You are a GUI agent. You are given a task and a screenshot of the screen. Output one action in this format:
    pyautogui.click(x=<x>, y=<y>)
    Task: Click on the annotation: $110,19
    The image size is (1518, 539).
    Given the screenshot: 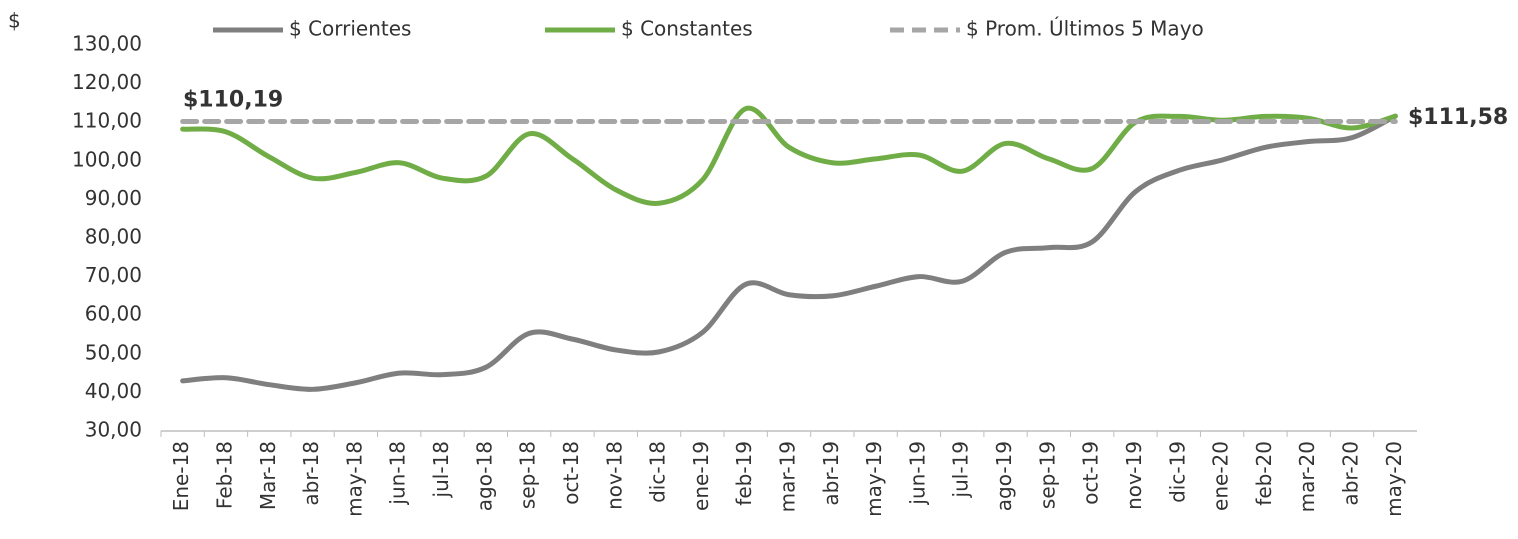 What is the action you would take?
    pyautogui.click(x=233, y=99)
    